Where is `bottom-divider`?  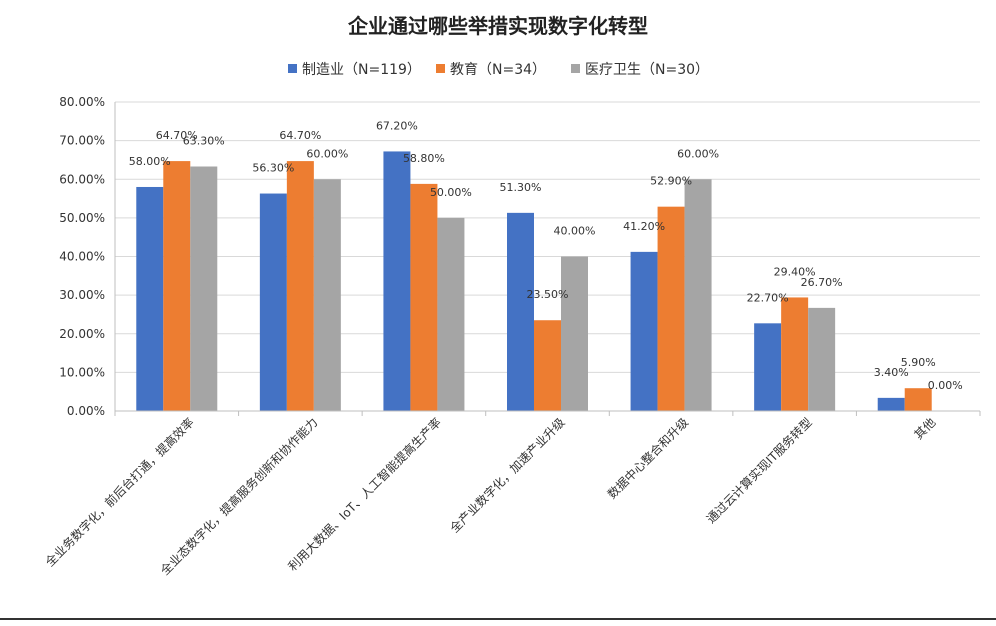
bottom-divider is located at coordinates (498, 619).